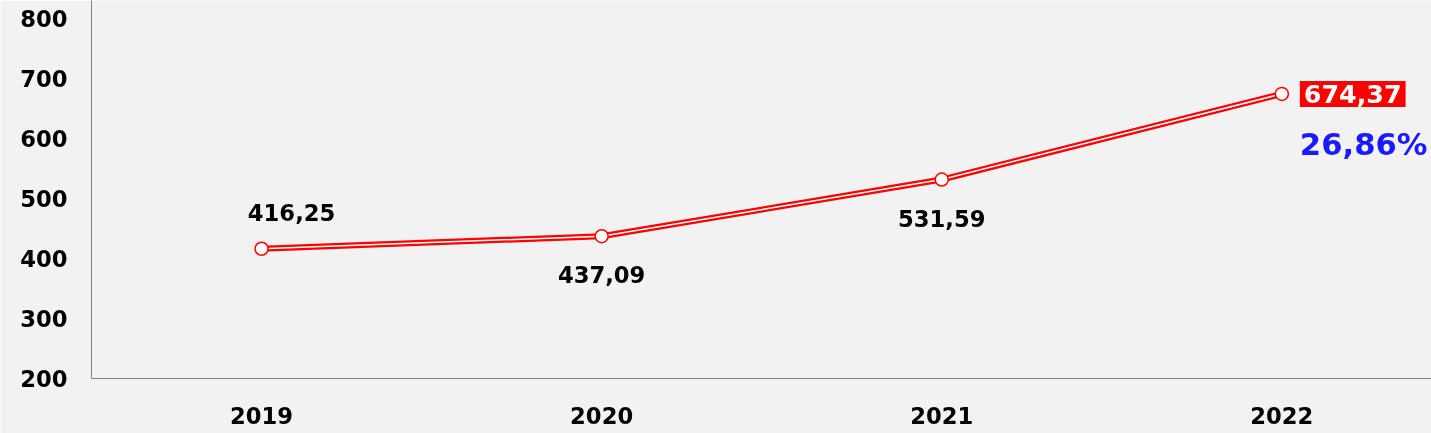 Image resolution: width=1431 pixels, height=433 pixels. What do you see at coordinates (942, 218) in the screenshot?
I see `data-label: 531,59` at bounding box center [942, 218].